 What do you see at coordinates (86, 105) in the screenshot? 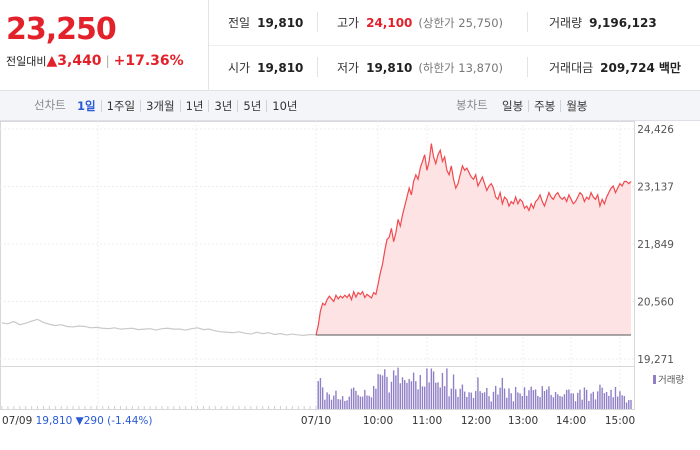
I see `period-tab: 1일` at bounding box center [86, 105].